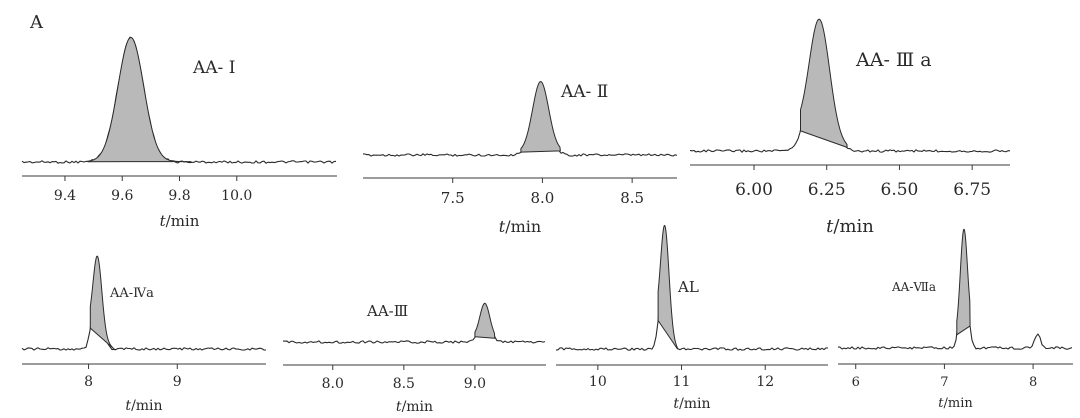  What do you see at coordinates (893, 60) in the screenshot?
I see `compound-label: AA- Ⅲ a` at bounding box center [893, 60].